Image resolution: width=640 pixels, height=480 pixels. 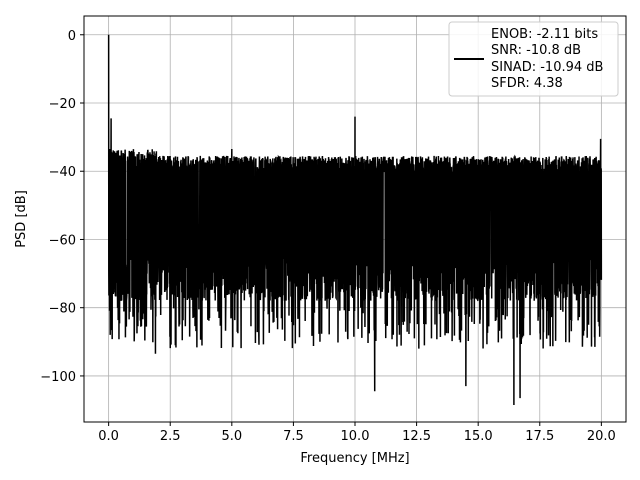 I want to click on x-tick-label: 17.5, so click(x=539, y=436).